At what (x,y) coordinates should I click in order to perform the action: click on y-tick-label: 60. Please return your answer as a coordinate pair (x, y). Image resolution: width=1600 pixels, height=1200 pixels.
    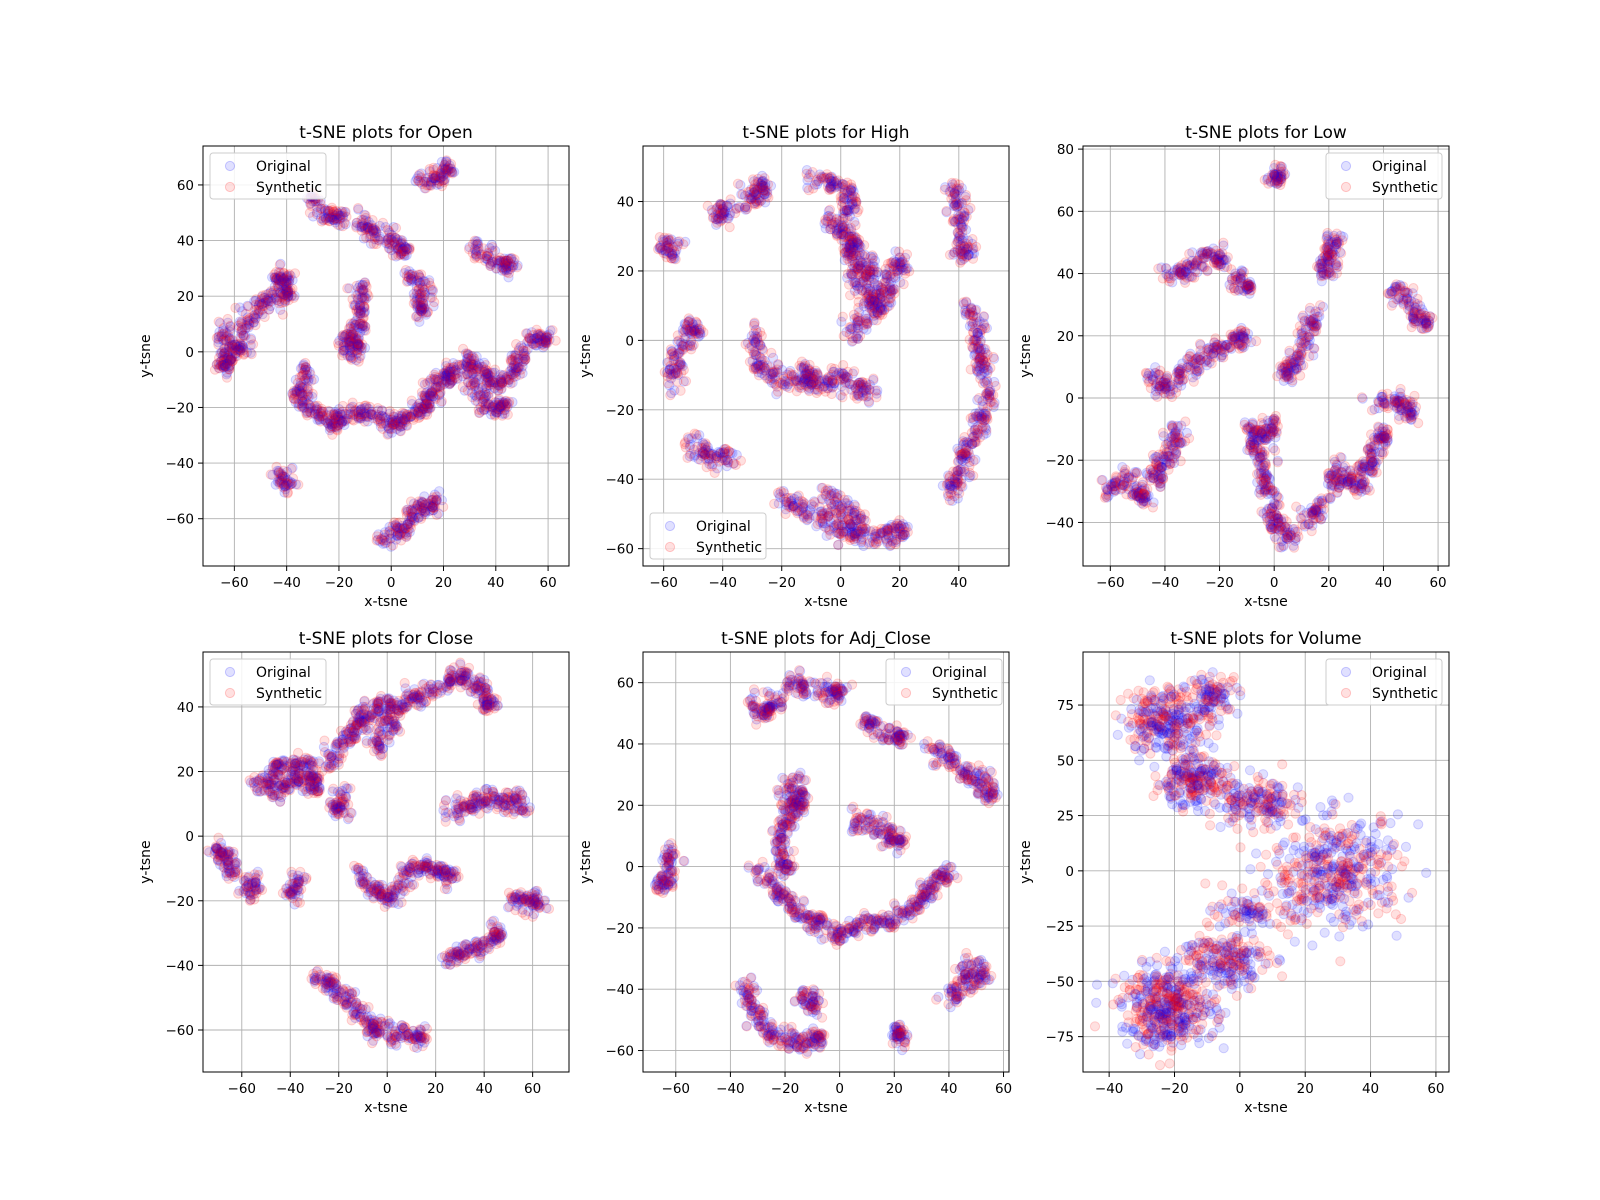
    Looking at the image, I should click on (185, 186).